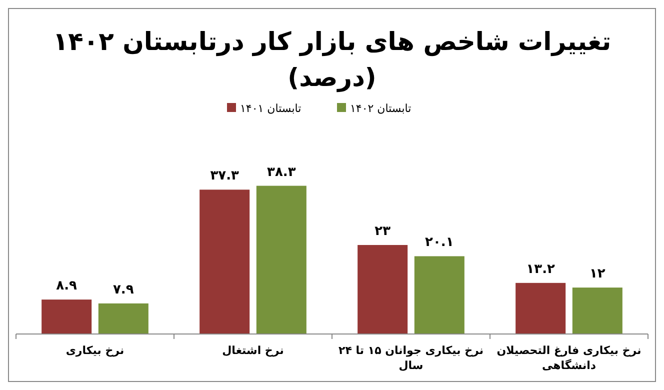 This screenshot has width=664, height=390. I want to click on data-label: ۲۰.۱, so click(439, 242).